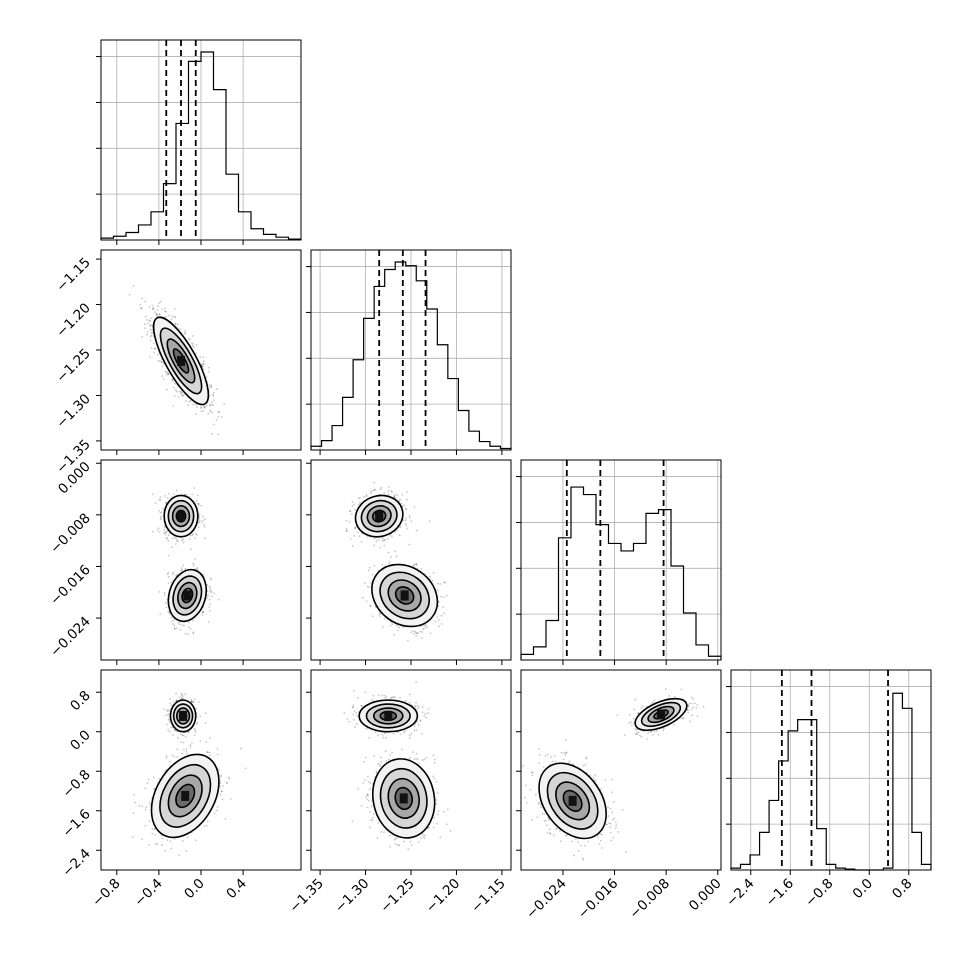 This screenshot has width=970, height=970. Describe the element at coordinates (73, 411) in the screenshot. I see `y-tick-label: −1.30` at that location.